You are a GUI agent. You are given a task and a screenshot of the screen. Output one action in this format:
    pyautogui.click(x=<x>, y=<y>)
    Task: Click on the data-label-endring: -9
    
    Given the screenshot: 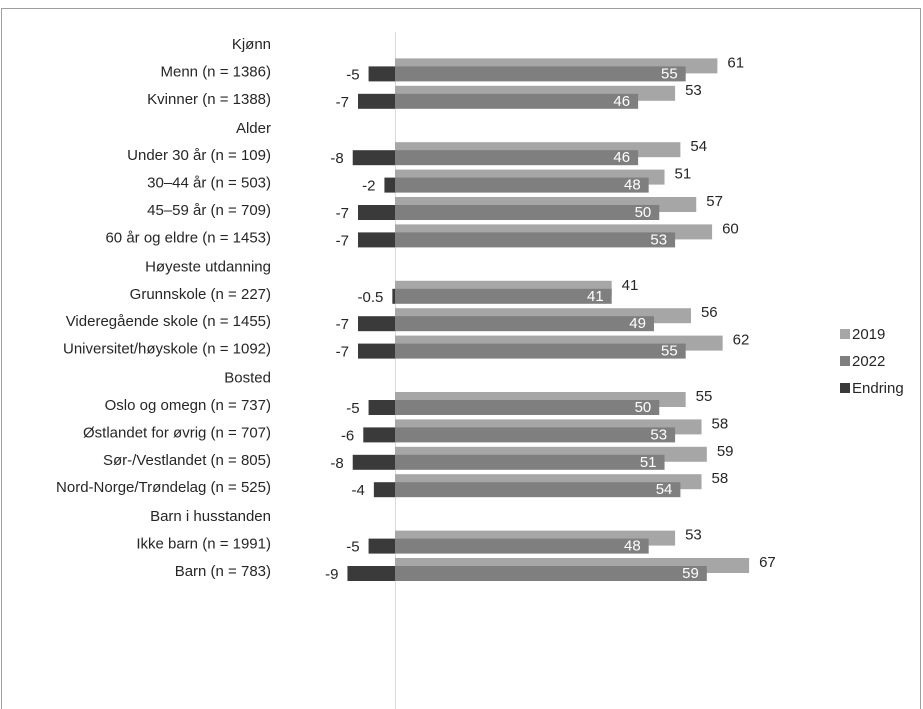 What is the action you would take?
    pyautogui.click(x=331, y=574)
    